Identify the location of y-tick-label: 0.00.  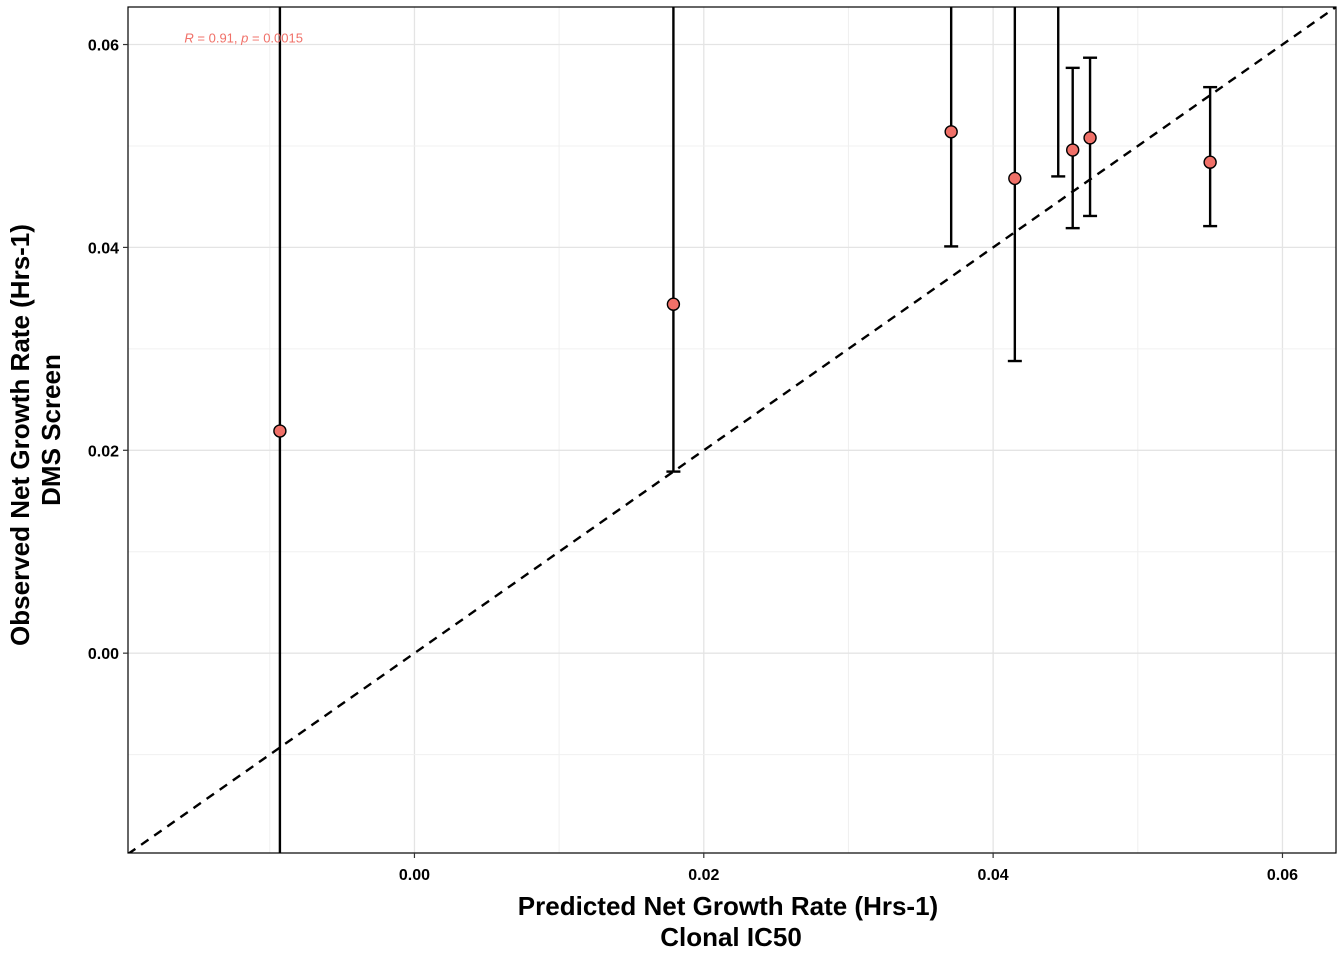
(103, 654).